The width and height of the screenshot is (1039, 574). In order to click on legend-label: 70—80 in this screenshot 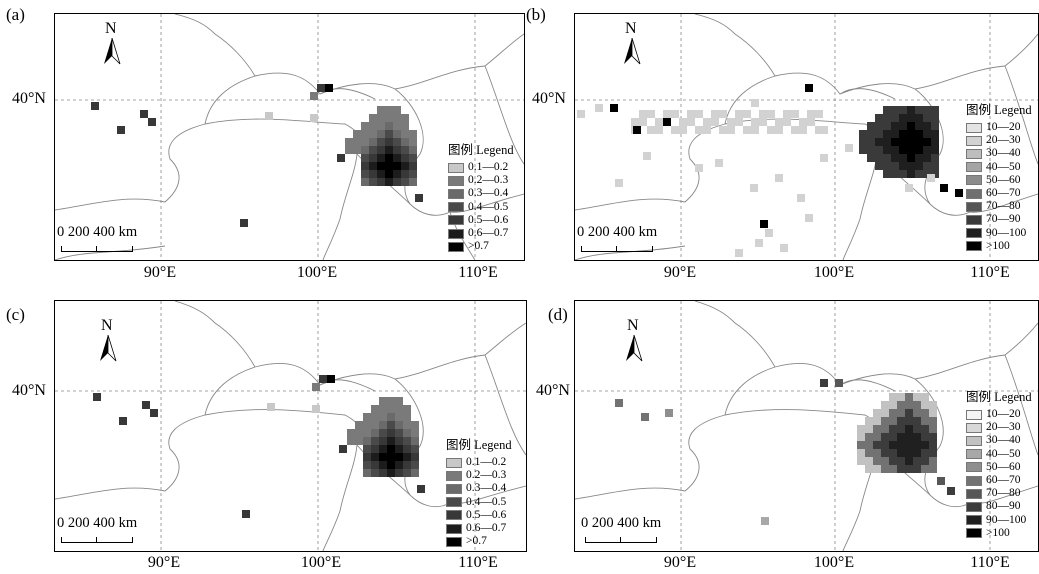, I will do `click(1003, 206)`.